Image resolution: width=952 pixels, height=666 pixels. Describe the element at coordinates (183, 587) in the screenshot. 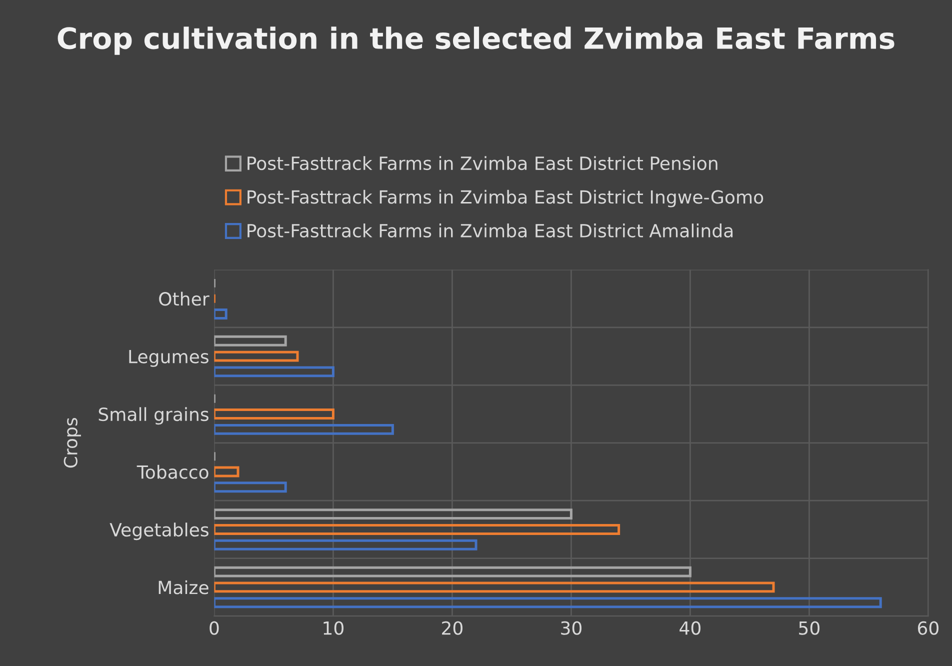

I see `y-tick-label: Maize` at that location.